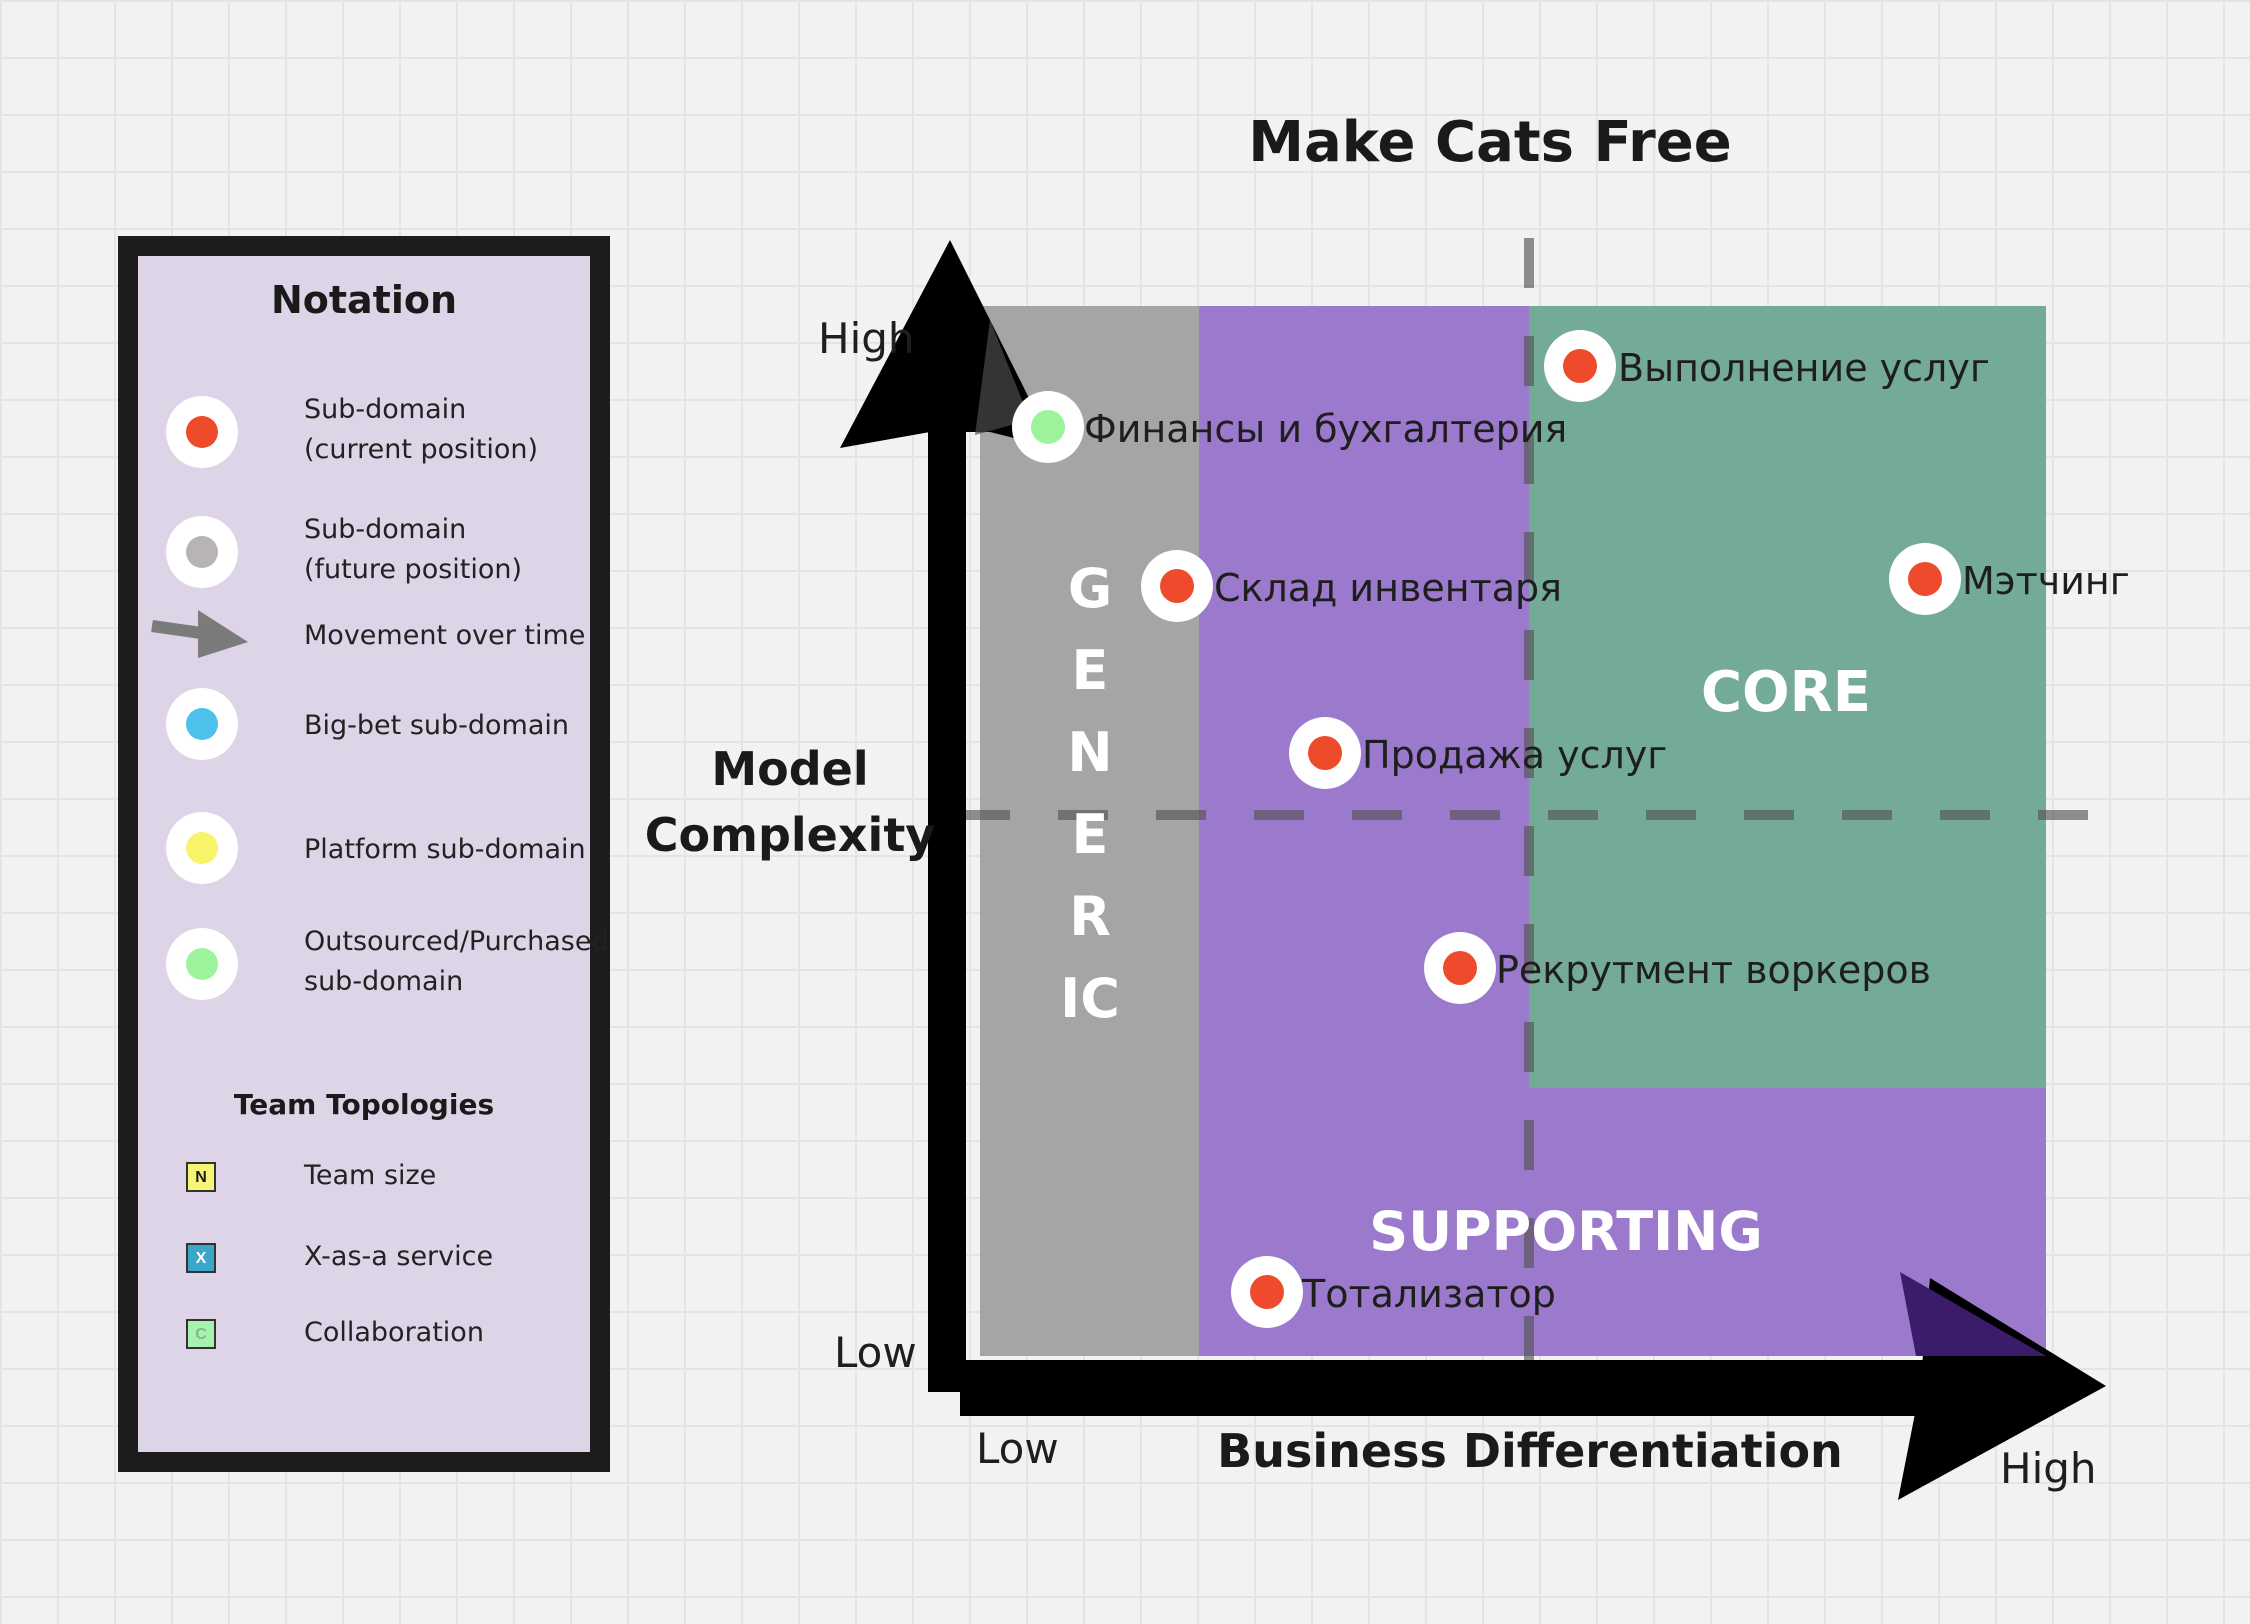 The image size is (2250, 1624). I want to click on y-axis-title-line2: Complexity, so click(790, 835).